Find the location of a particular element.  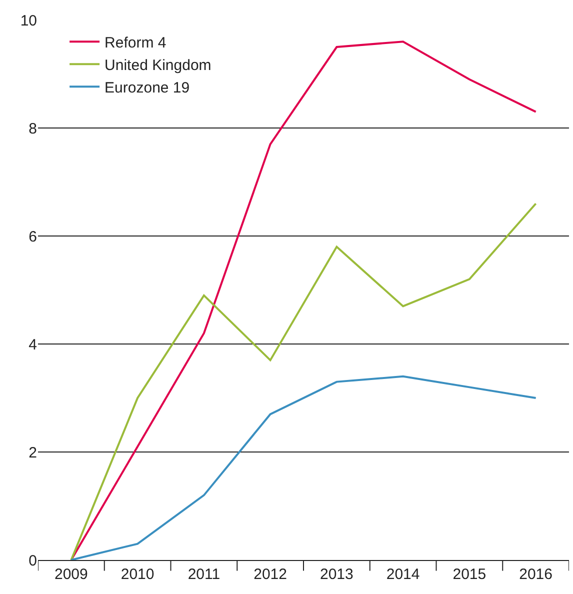

x-tick-label: 2012 is located at coordinates (270, 574).